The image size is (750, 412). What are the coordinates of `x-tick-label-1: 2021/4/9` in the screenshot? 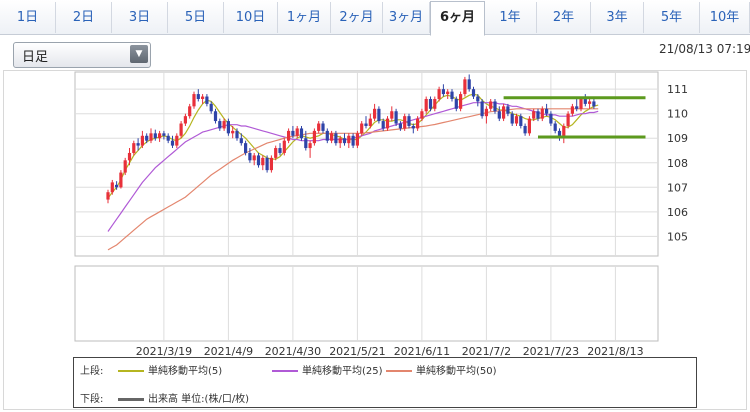 It's located at (228, 351).